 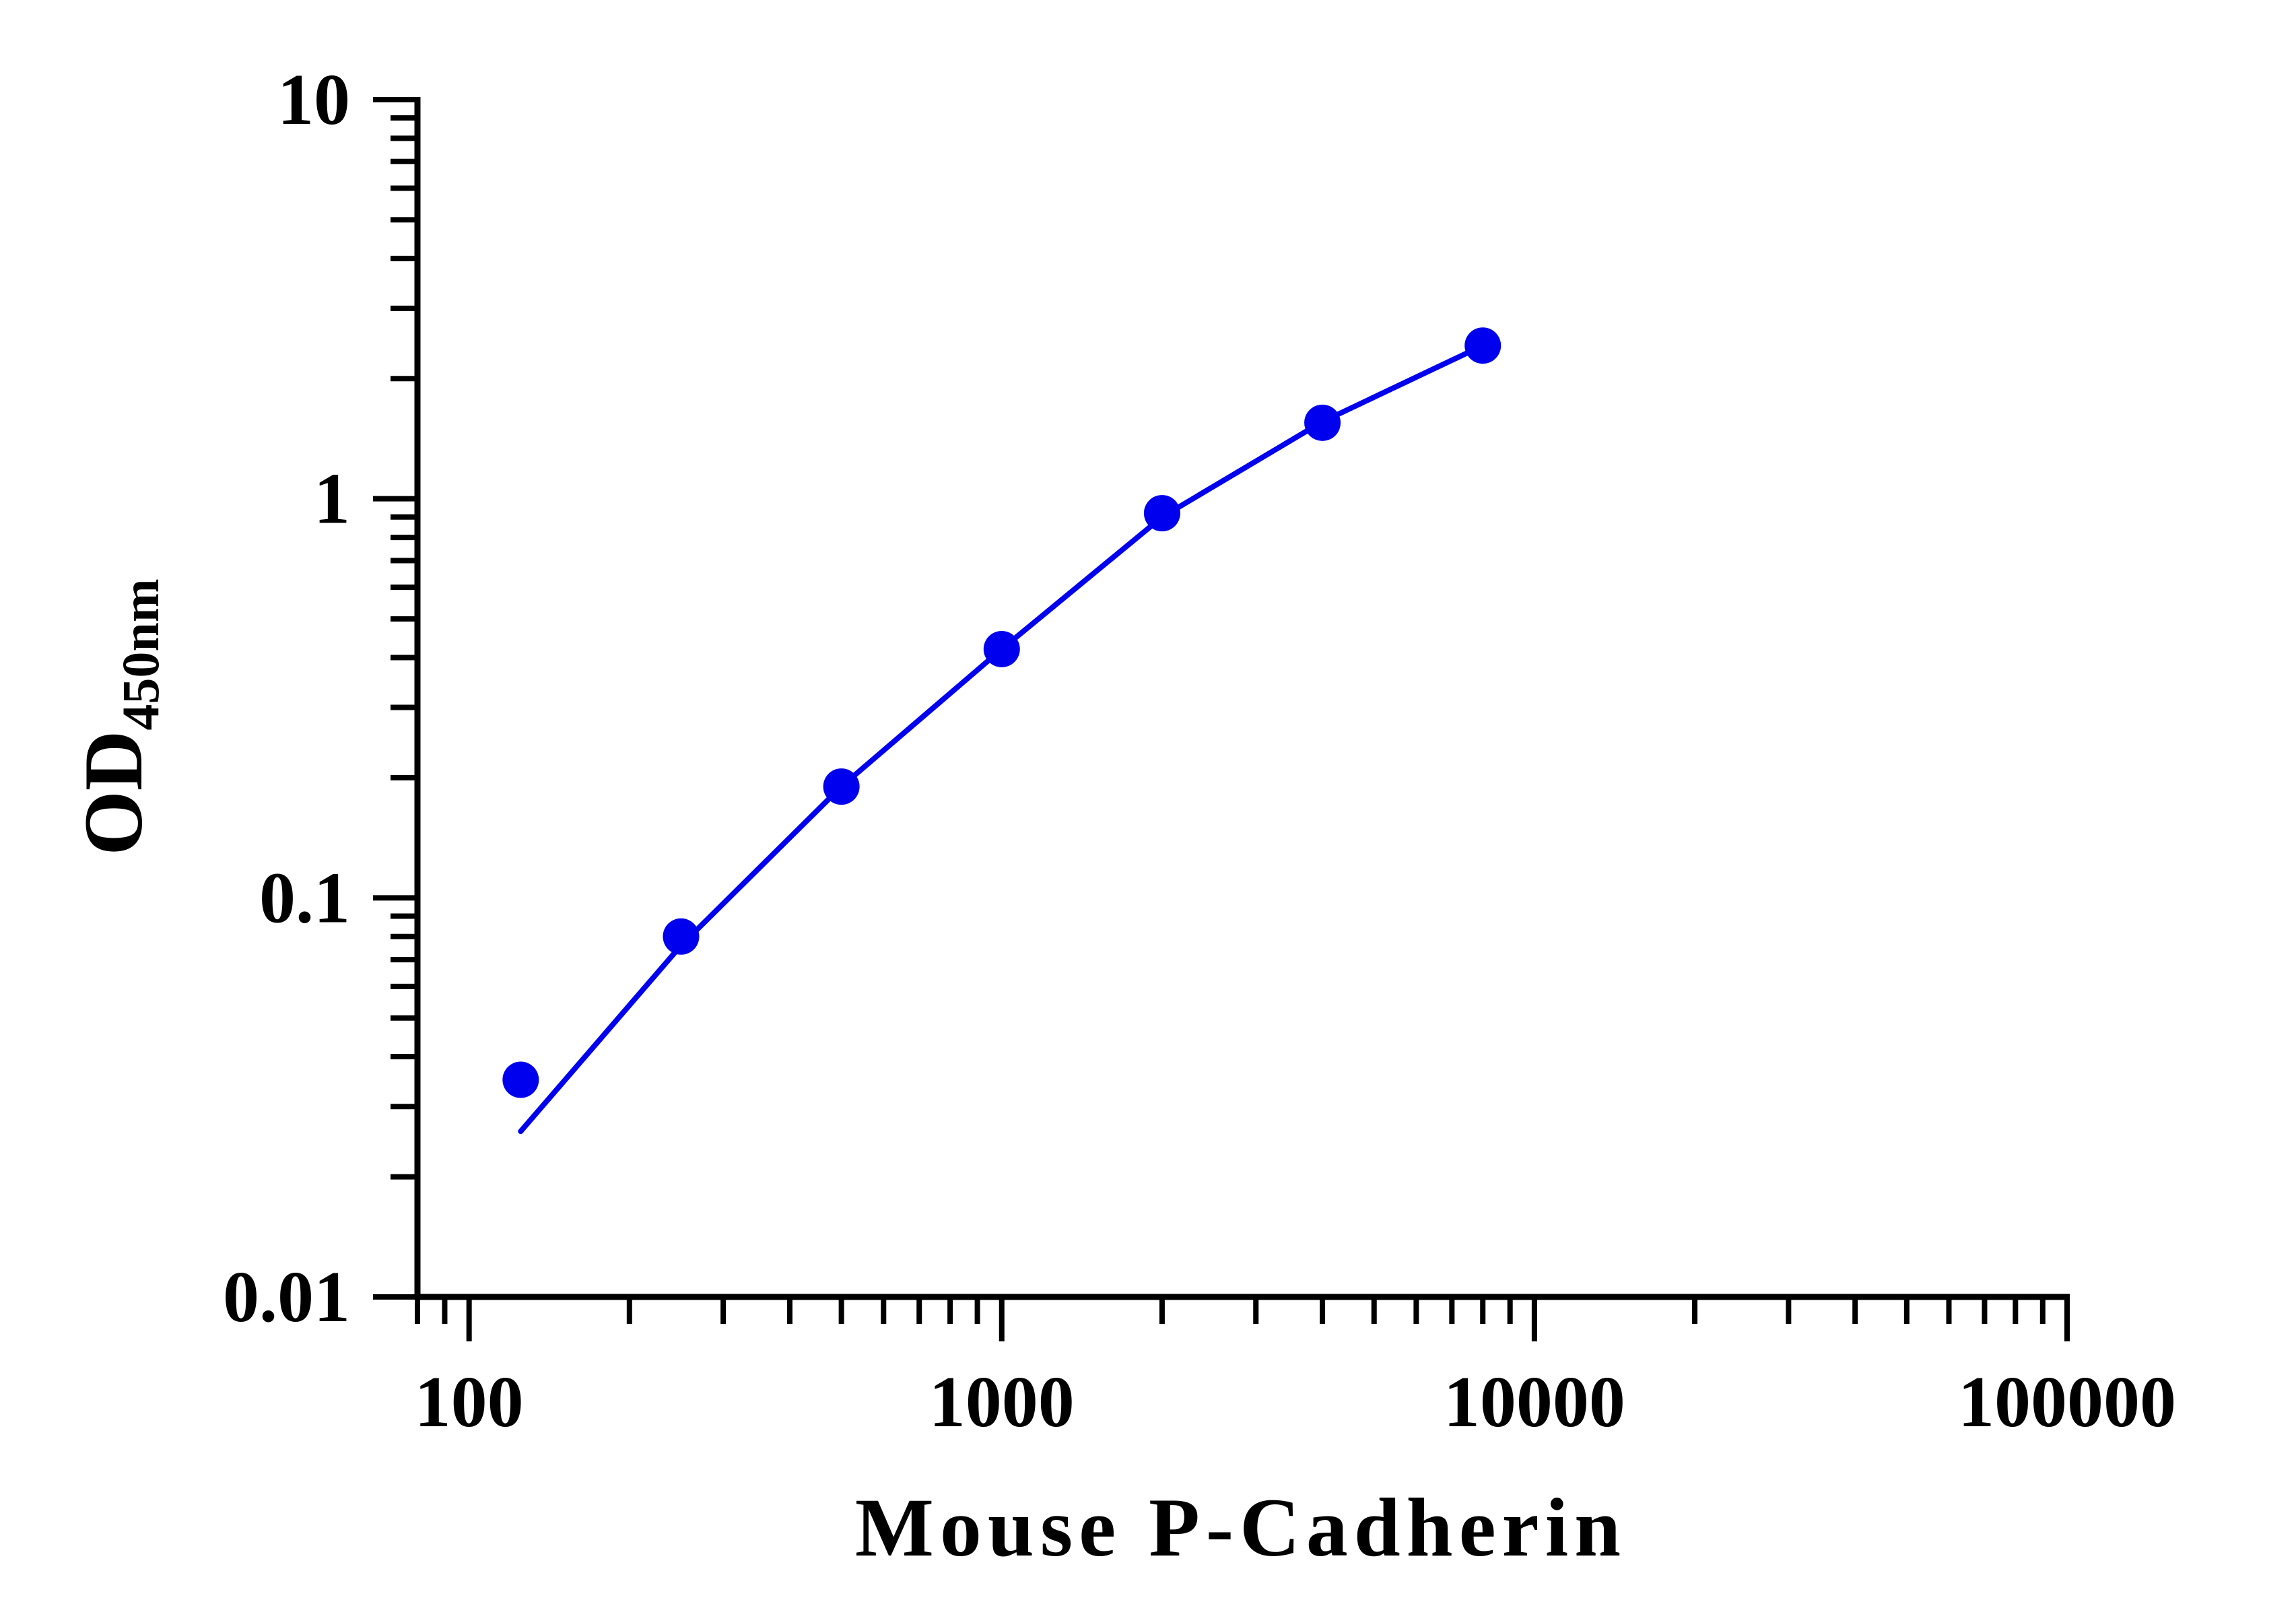 What do you see at coordinates (140, 654) in the screenshot?
I see `y-axis-title-subscript: 450nm` at bounding box center [140, 654].